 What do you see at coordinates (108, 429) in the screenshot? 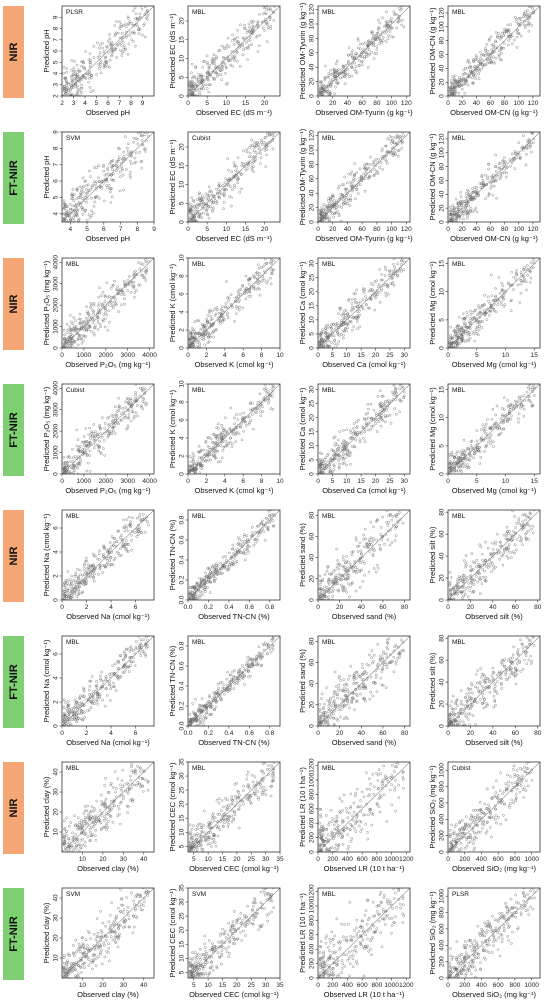
I see `one-to-one-line` at bounding box center [108, 429].